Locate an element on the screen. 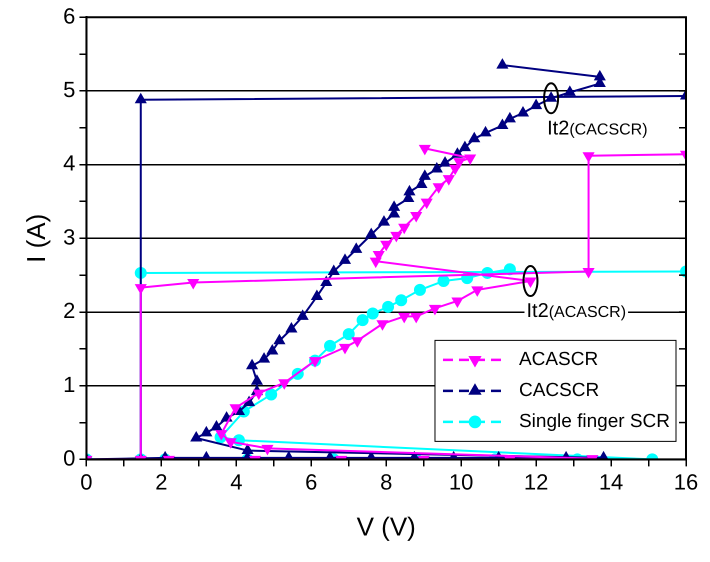  y-tick-label: 1 is located at coordinates (69, 384).